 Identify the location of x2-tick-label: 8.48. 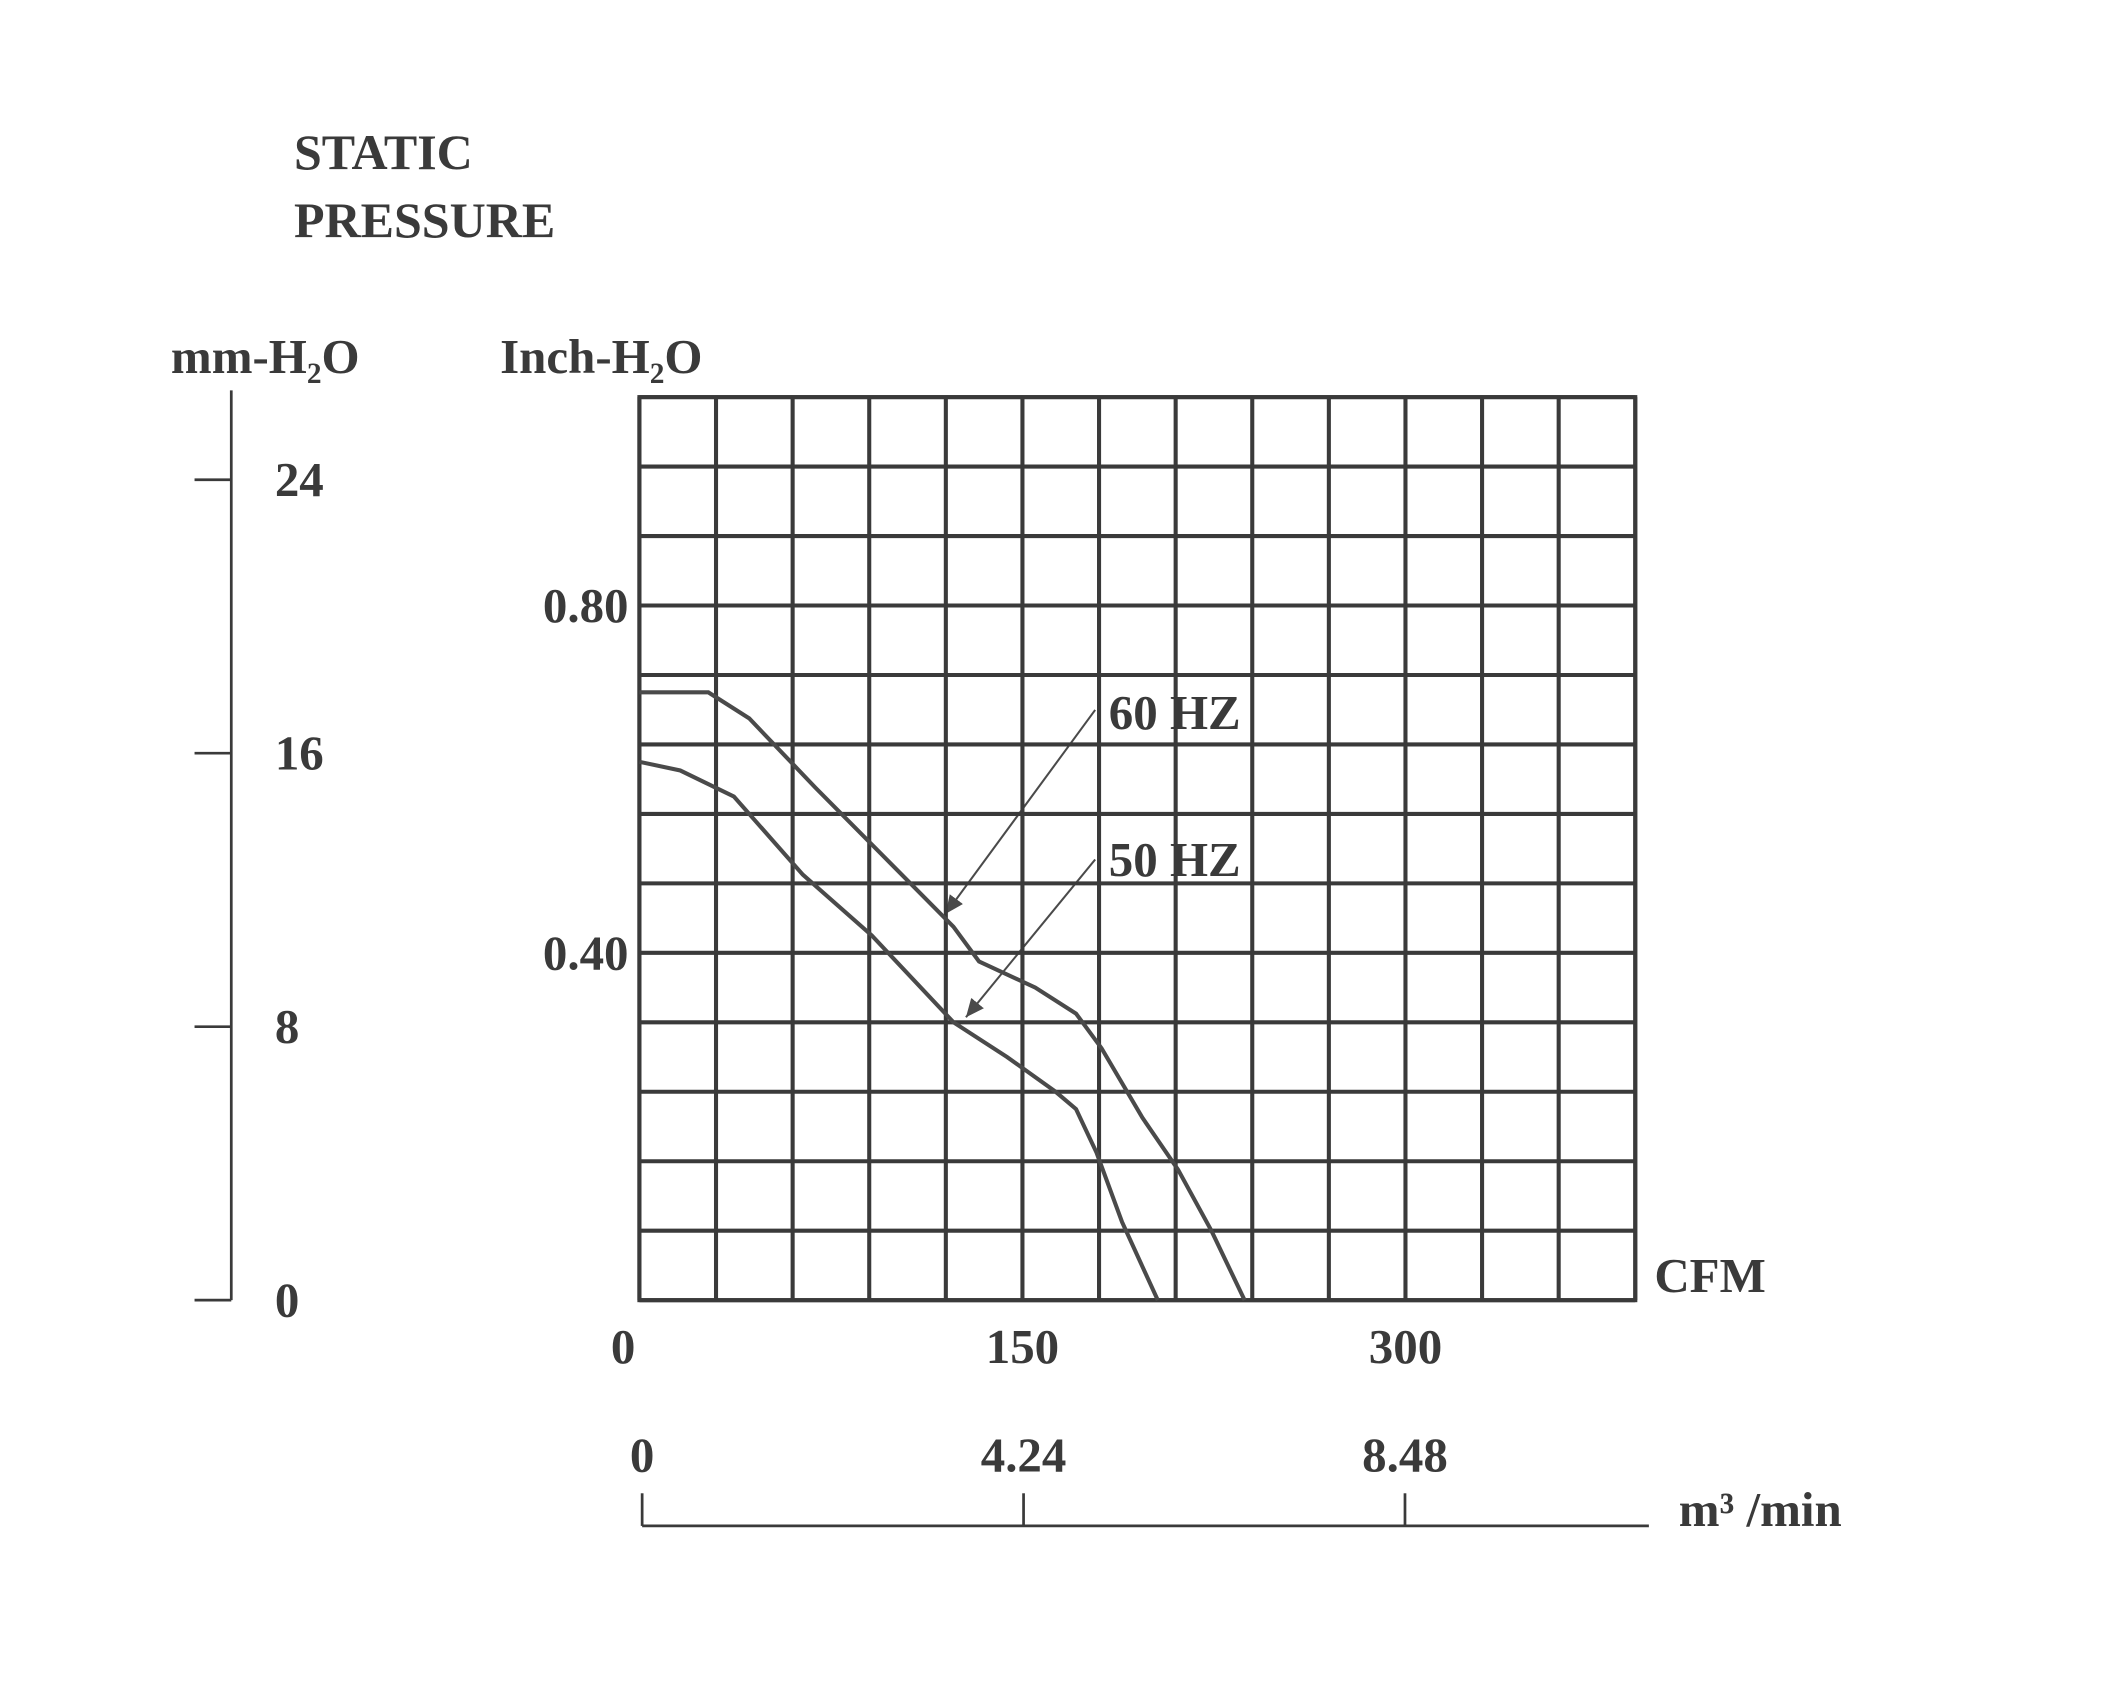
(1405, 1455).